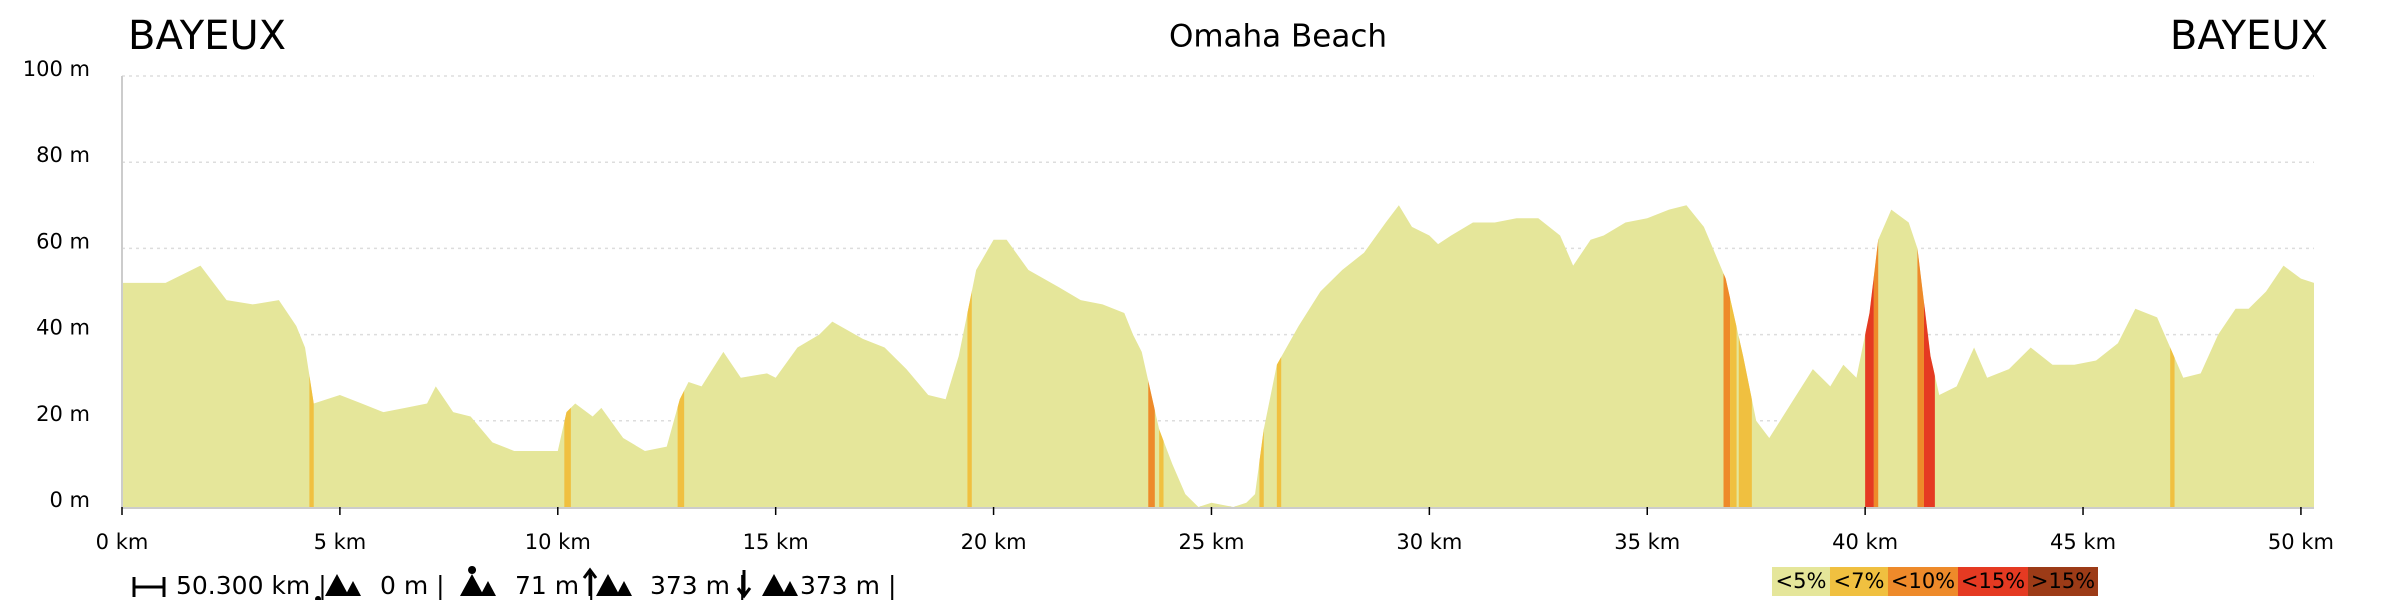  Describe the element at coordinates (1429, 542) in the screenshot. I see `x-tick-label: 30 km` at that location.